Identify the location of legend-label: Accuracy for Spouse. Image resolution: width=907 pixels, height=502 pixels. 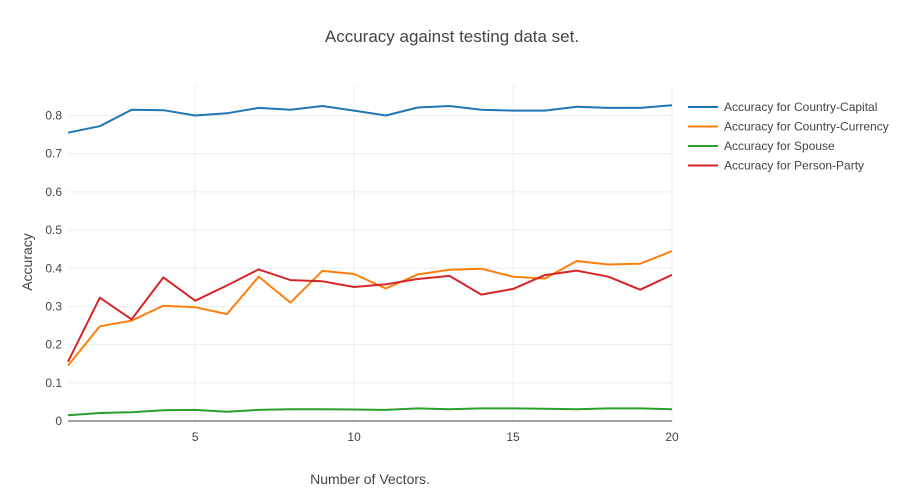
(779, 146).